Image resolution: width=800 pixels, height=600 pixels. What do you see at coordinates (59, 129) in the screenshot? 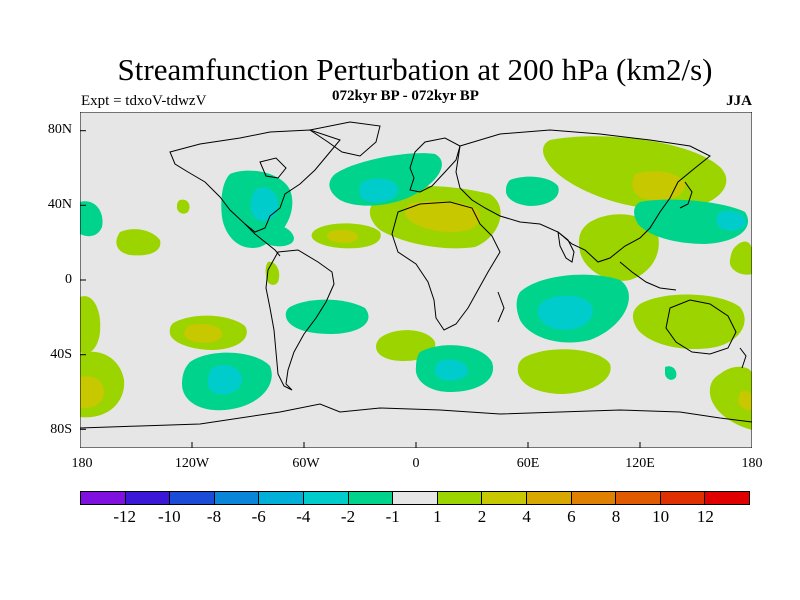
I see `lat-label-80n: 80N` at bounding box center [59, 129].